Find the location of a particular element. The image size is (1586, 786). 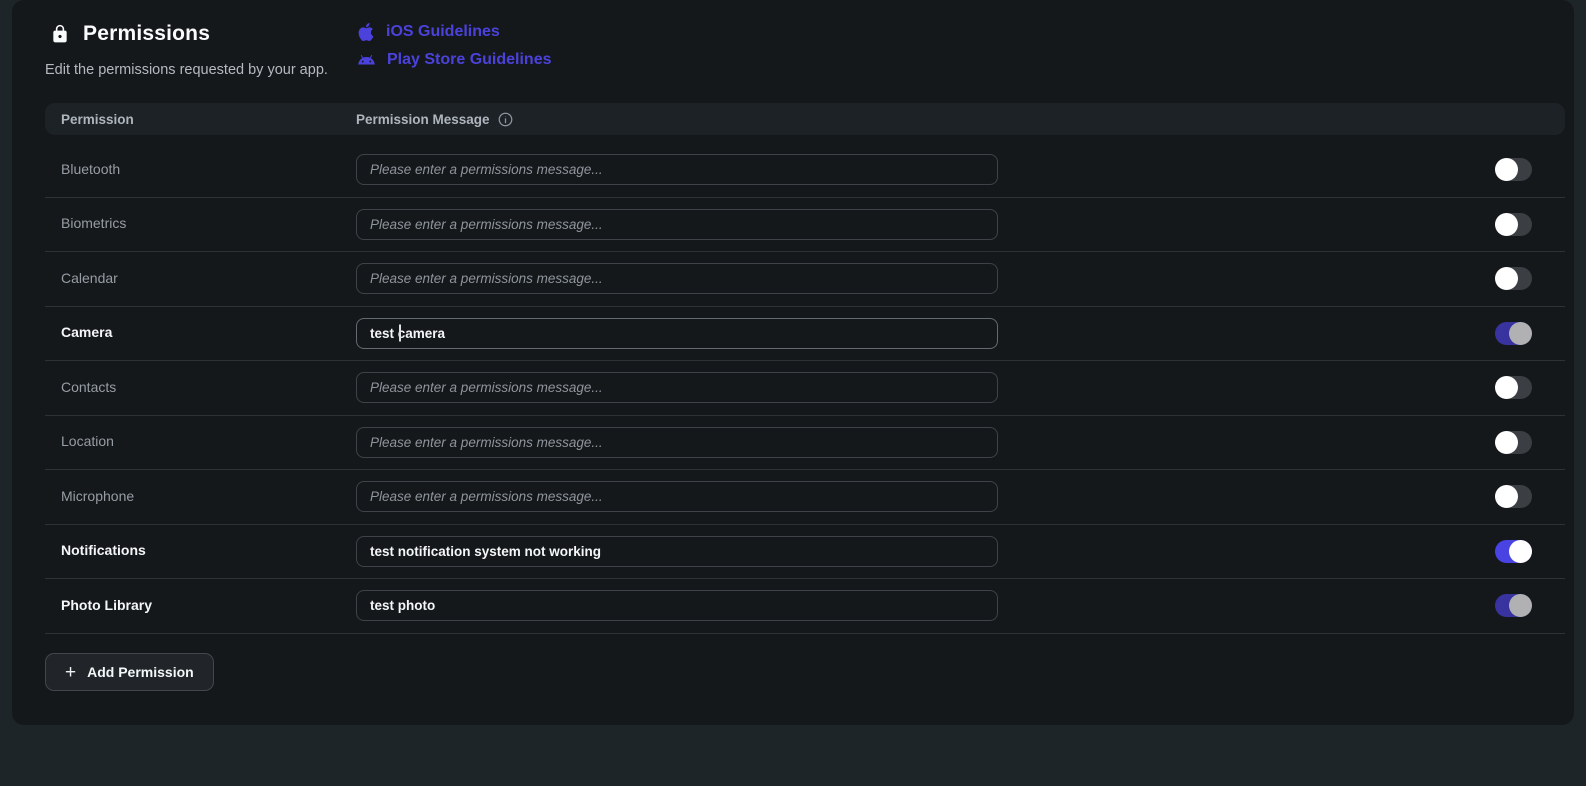

table-row: Microphone is located at coordinates (805, 497).